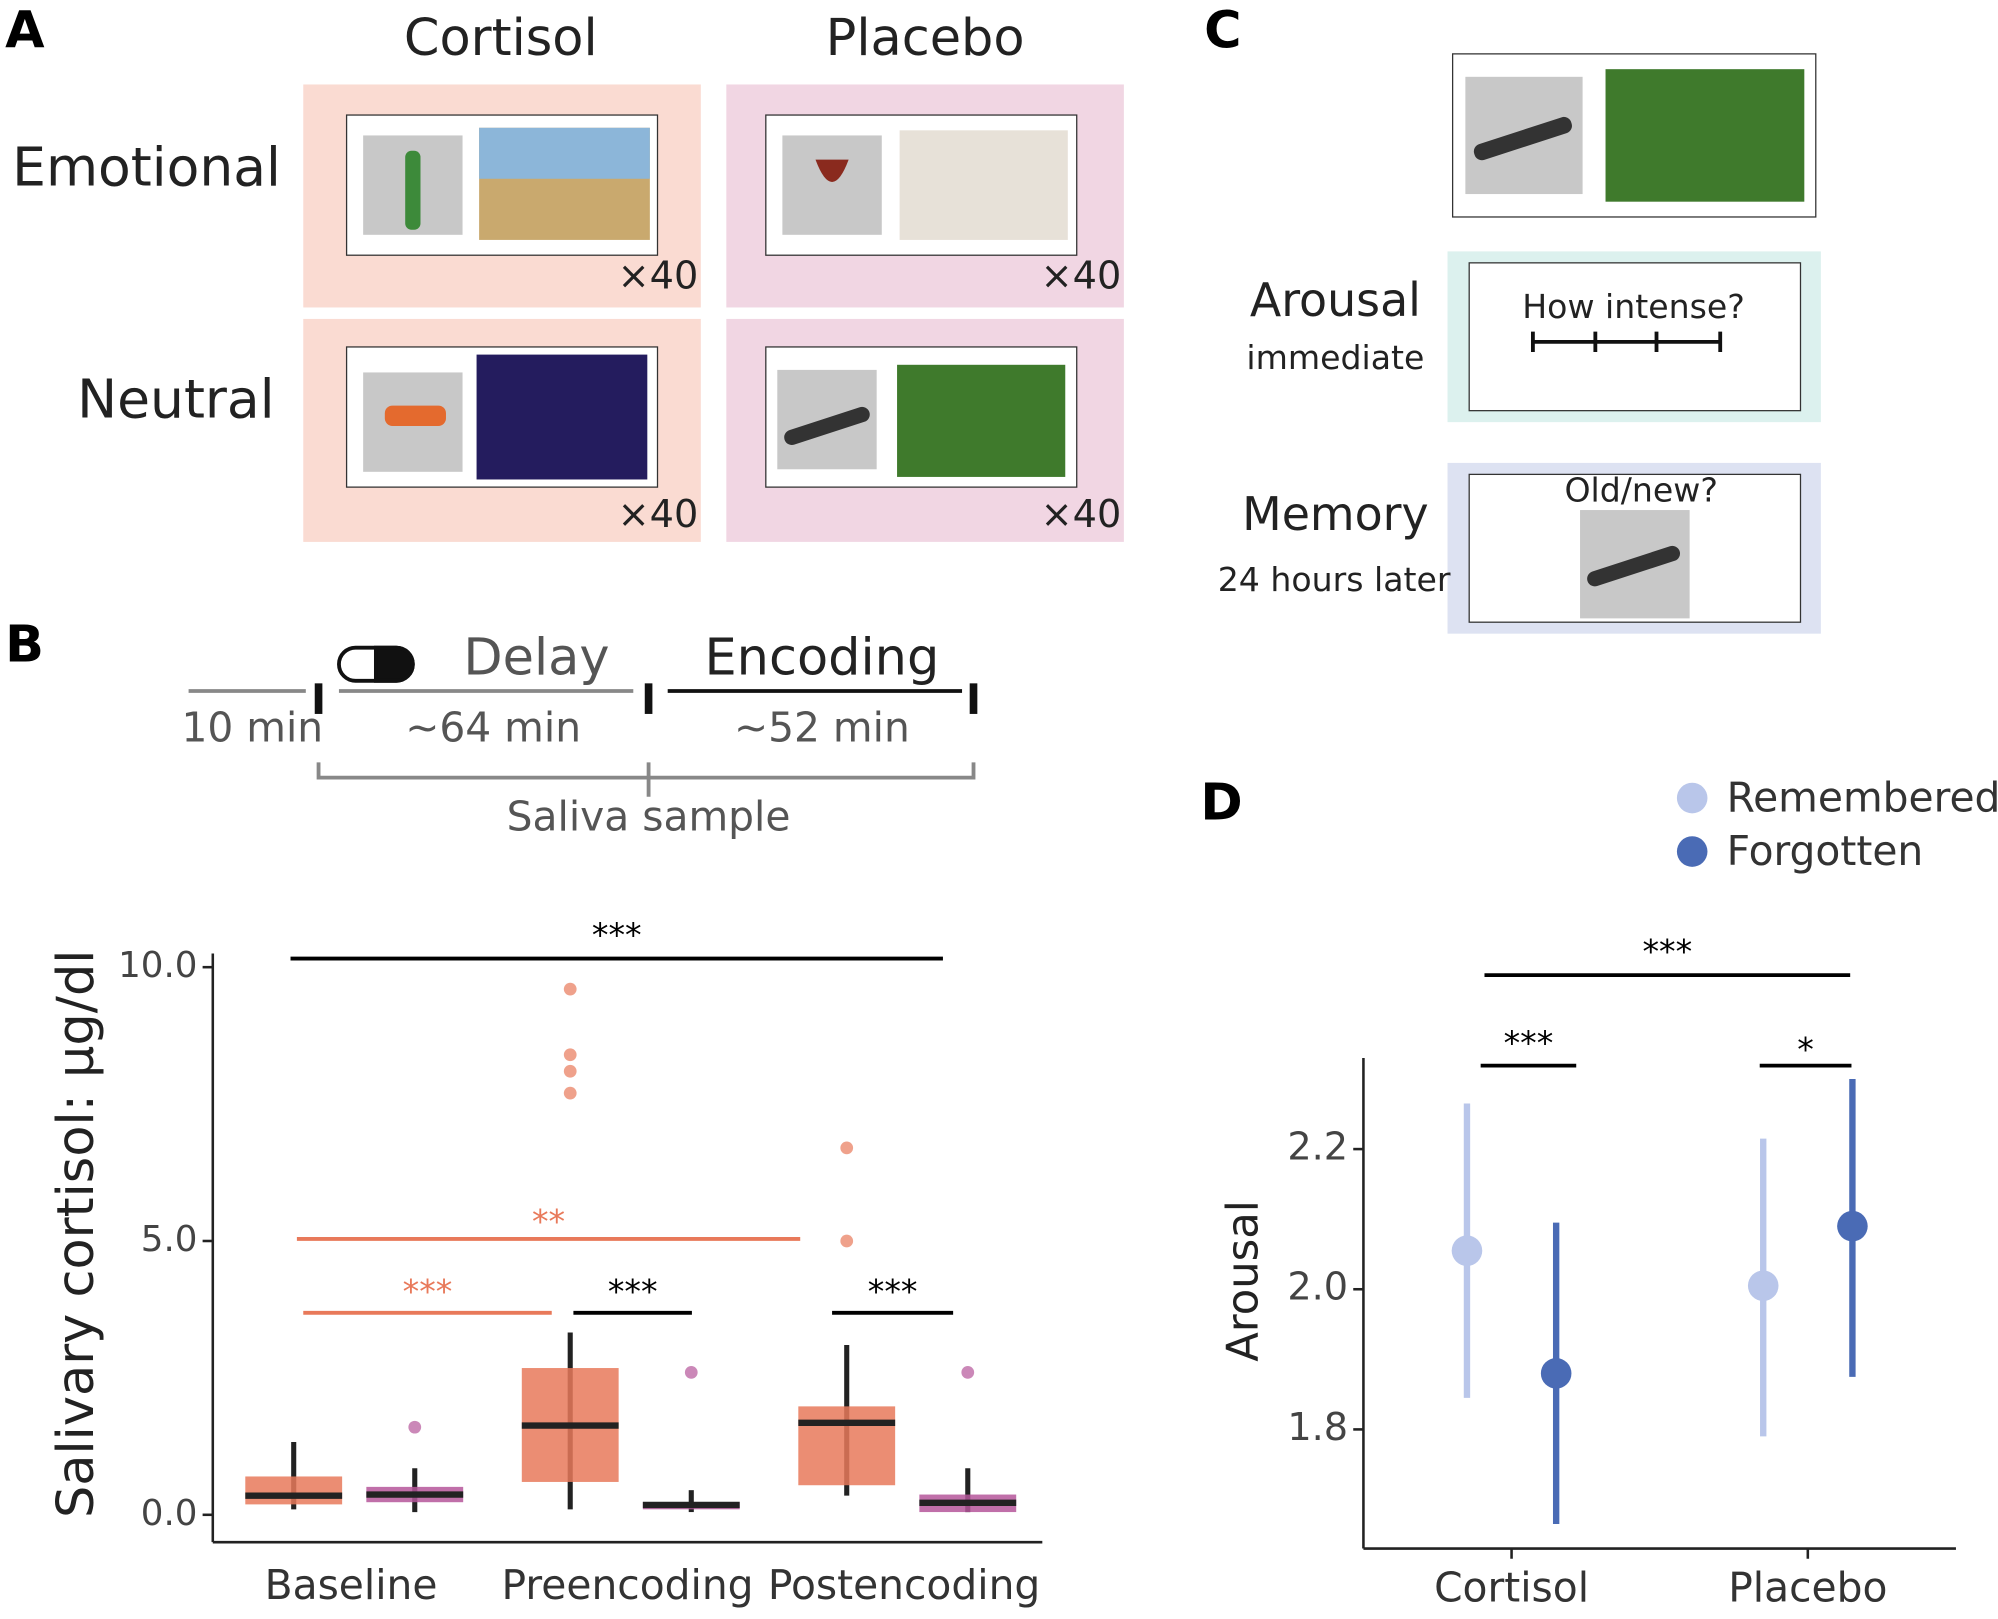 The width and height of the screenshot is (1998, 1619). I want to click on panel-label: D, so click(1221, 803).